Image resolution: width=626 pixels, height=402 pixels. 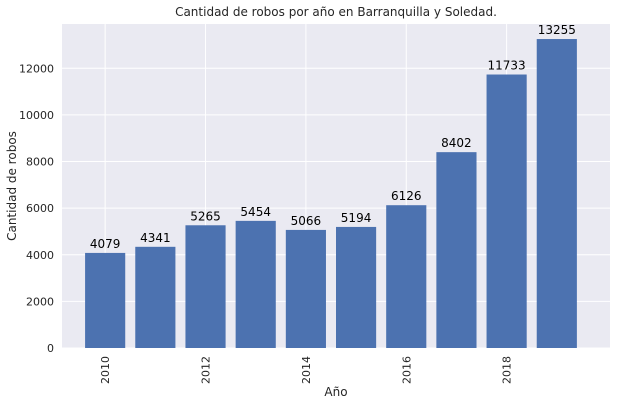 What do you see at coordinates (36, 68) in the screenshot?
I see `y-tick-label: 12000` at bounding box center [36, 68].